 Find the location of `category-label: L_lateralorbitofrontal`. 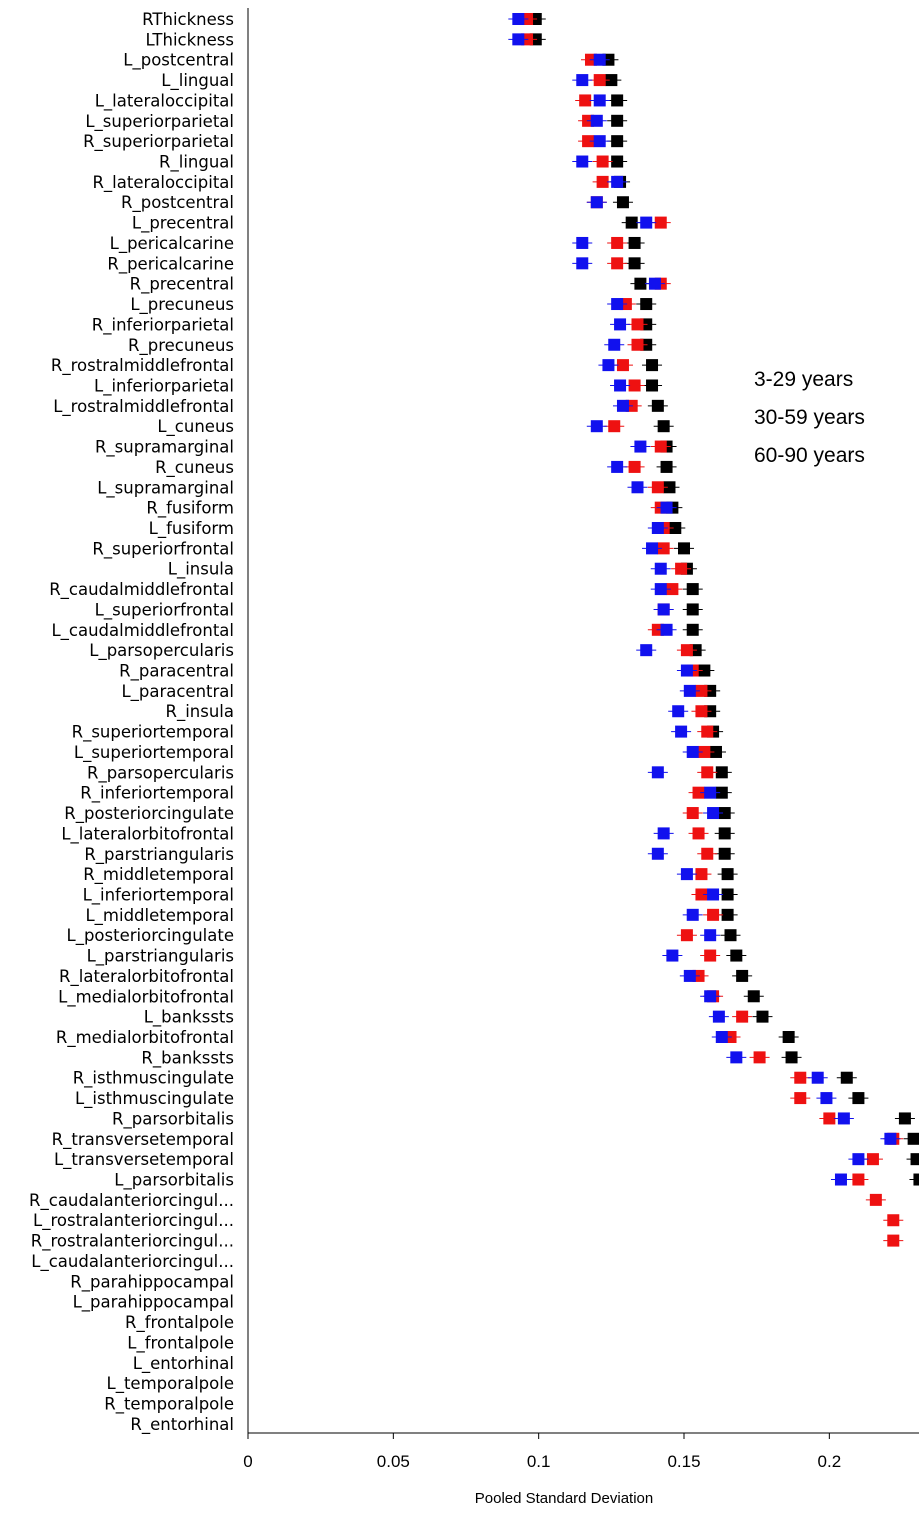

category-label: L_lateralorbitofrontal is located at coordinates (147, 834).